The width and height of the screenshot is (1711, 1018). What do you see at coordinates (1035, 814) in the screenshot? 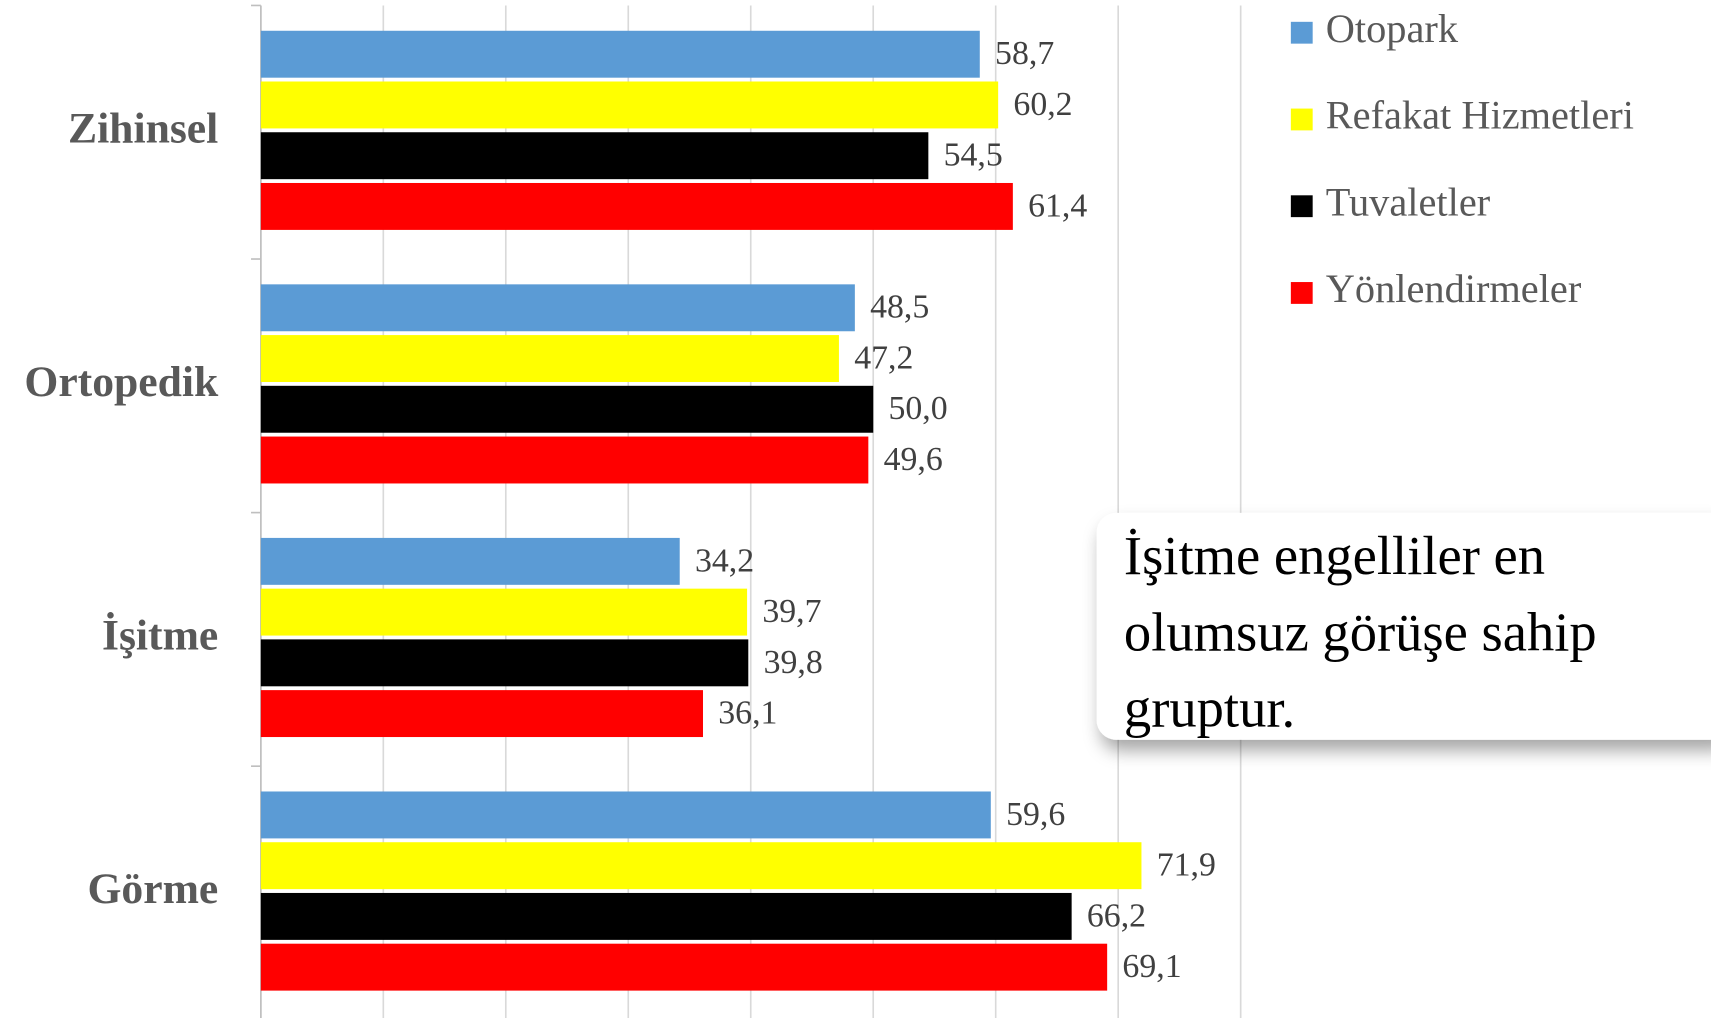
I see `value-label: 59,6` at bounding box center [1035, 814].